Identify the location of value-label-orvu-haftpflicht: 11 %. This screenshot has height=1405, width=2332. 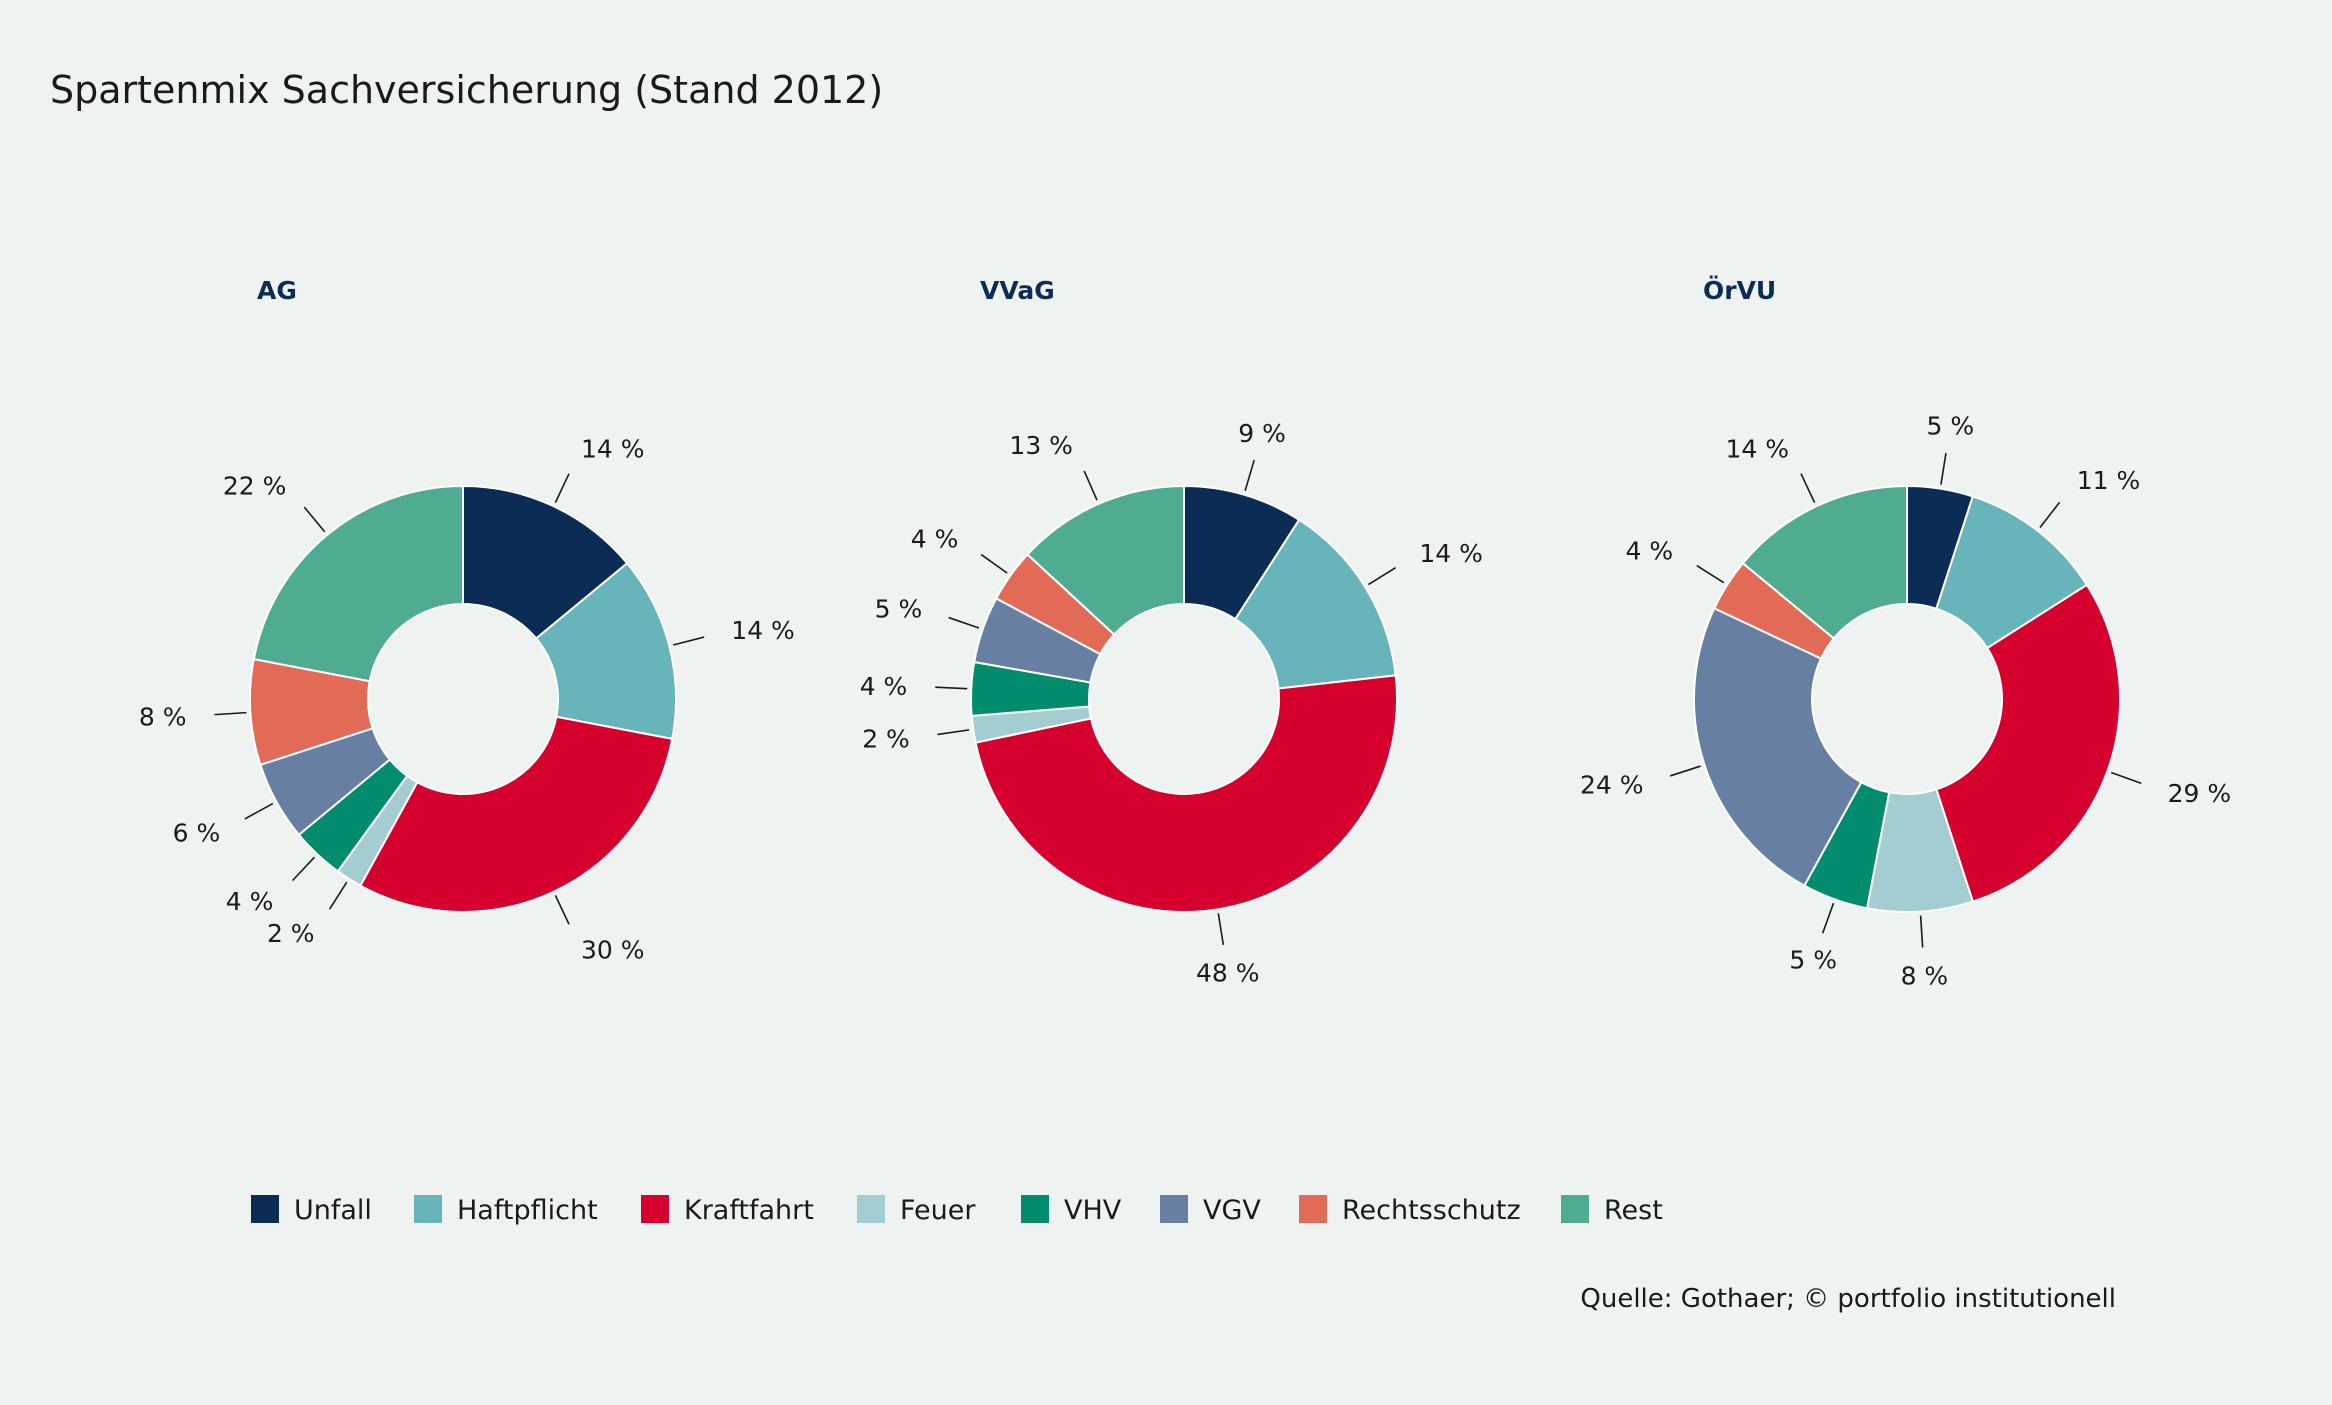
(2109, 480).